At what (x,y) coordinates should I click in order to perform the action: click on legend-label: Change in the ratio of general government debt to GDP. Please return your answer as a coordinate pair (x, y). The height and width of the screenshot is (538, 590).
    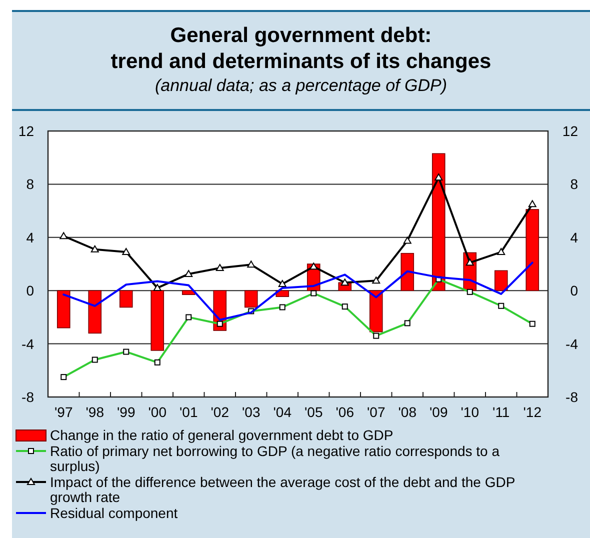
    Looking at the image, I should click on (222, 435).